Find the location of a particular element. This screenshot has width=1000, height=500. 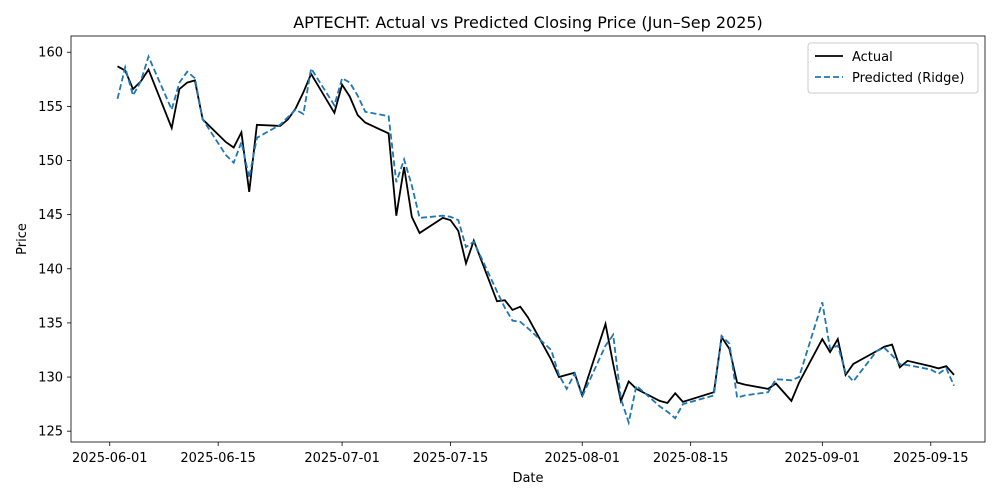

x-tick-label: 2025-08-15 is located at coordinates (691, 458).